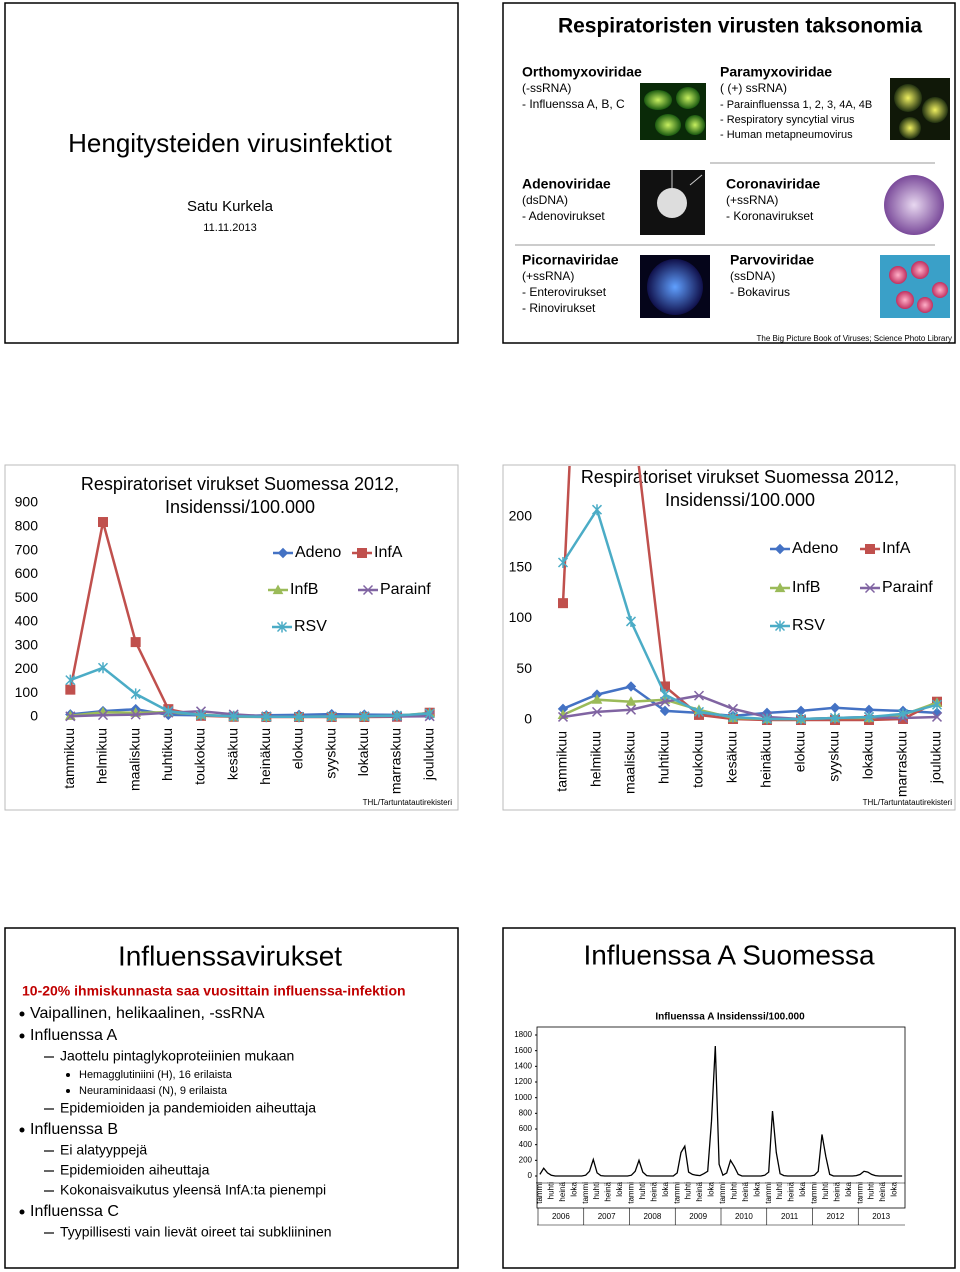 Image resolution: width=960 pixels, height=1272 pixels. What do you see at coordinates (526, 1128) in the screenshot?
I see `y-tick-label: 600` at bounding box center [526, 1128].